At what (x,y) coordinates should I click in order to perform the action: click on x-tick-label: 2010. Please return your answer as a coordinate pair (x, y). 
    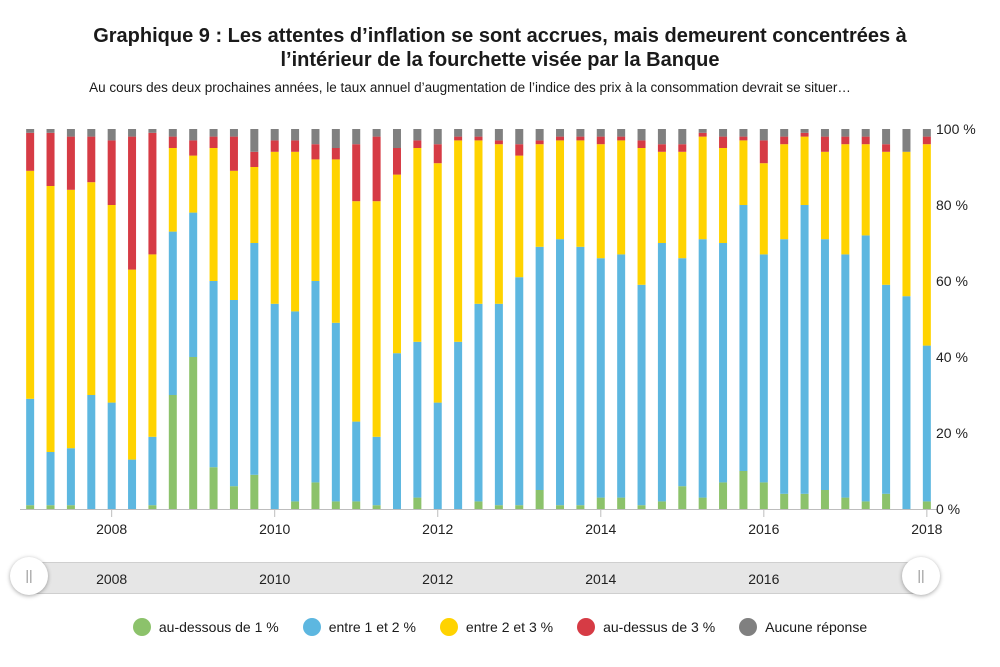
    Looking at the image, I should click on (274, 529).